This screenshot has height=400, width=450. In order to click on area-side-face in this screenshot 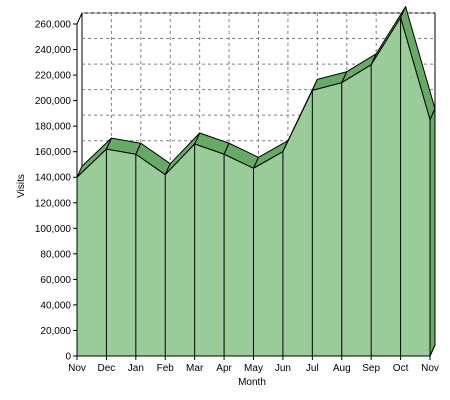, I will do `click(432, 232)`.